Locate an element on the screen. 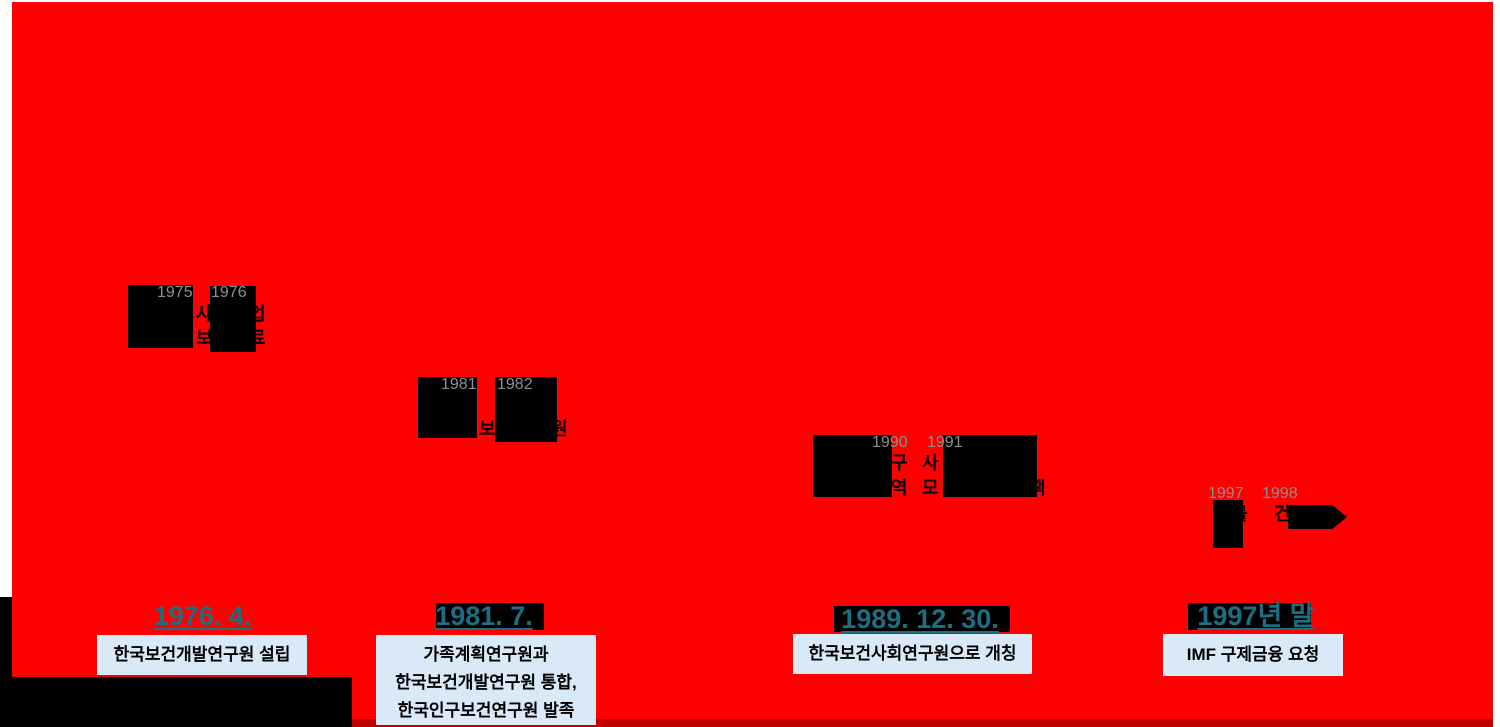  photo-placeholder-1991 is located at coordinates (990, 466).